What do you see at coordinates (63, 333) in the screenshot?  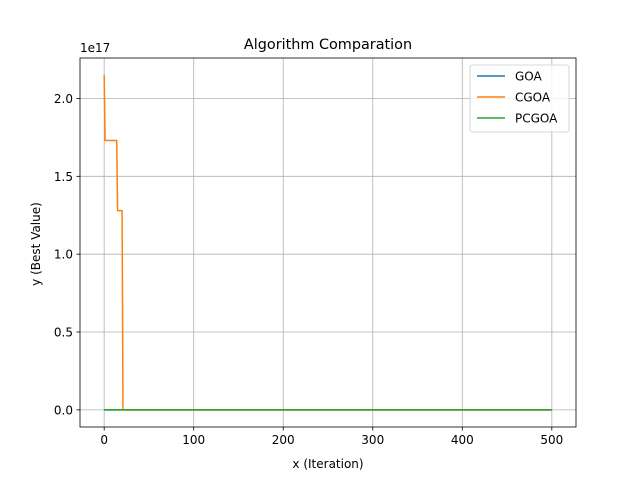 I see `y-tick-label: 0.5` at bounding box center [63, 333].